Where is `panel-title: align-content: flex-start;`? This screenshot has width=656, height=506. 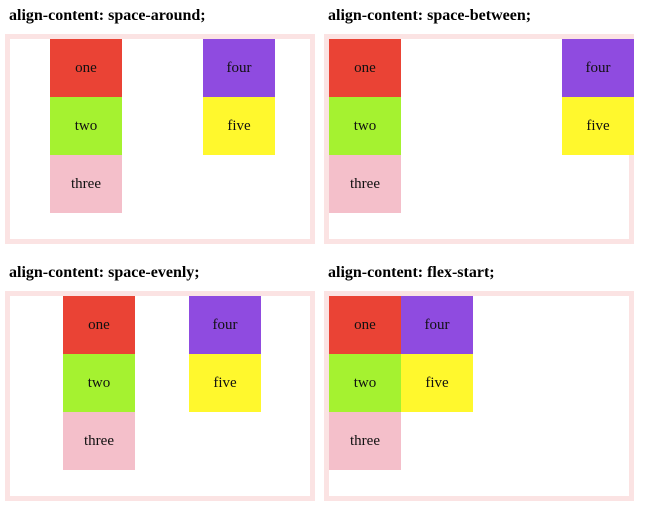
panel-title: align-content: flex-start; is located at coordinates (411, 272).